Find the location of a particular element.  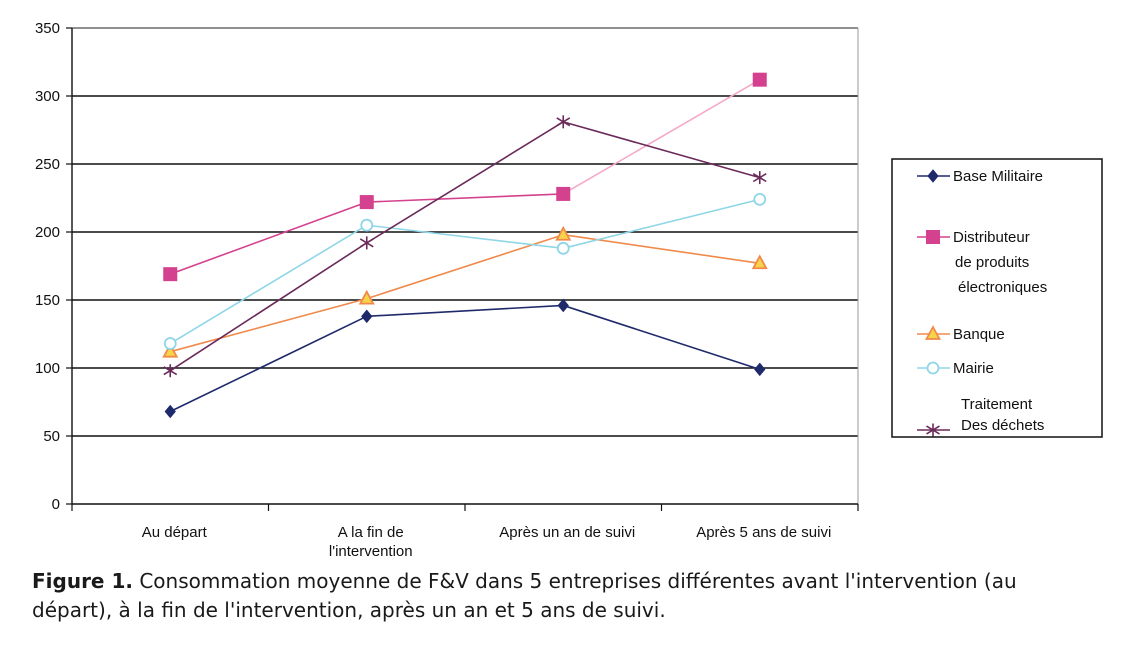

y-tick-label: 200 is located at coordinates (47, 232).